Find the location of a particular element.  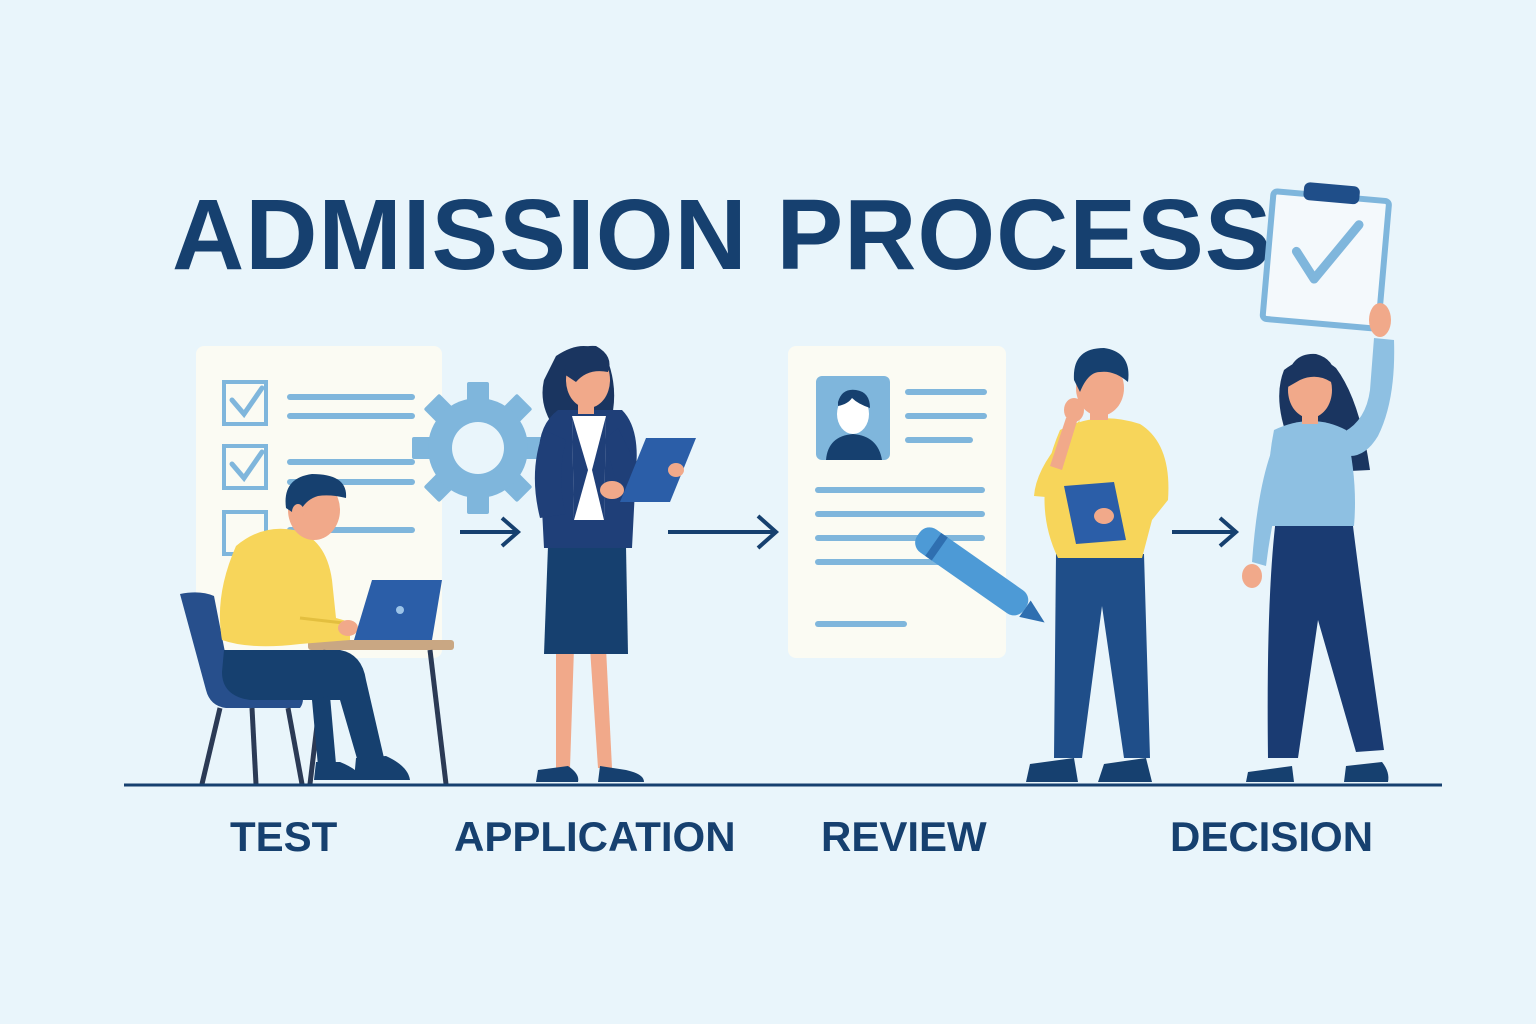

step-label-review: REVIEW is located at coordinates (904, 836).